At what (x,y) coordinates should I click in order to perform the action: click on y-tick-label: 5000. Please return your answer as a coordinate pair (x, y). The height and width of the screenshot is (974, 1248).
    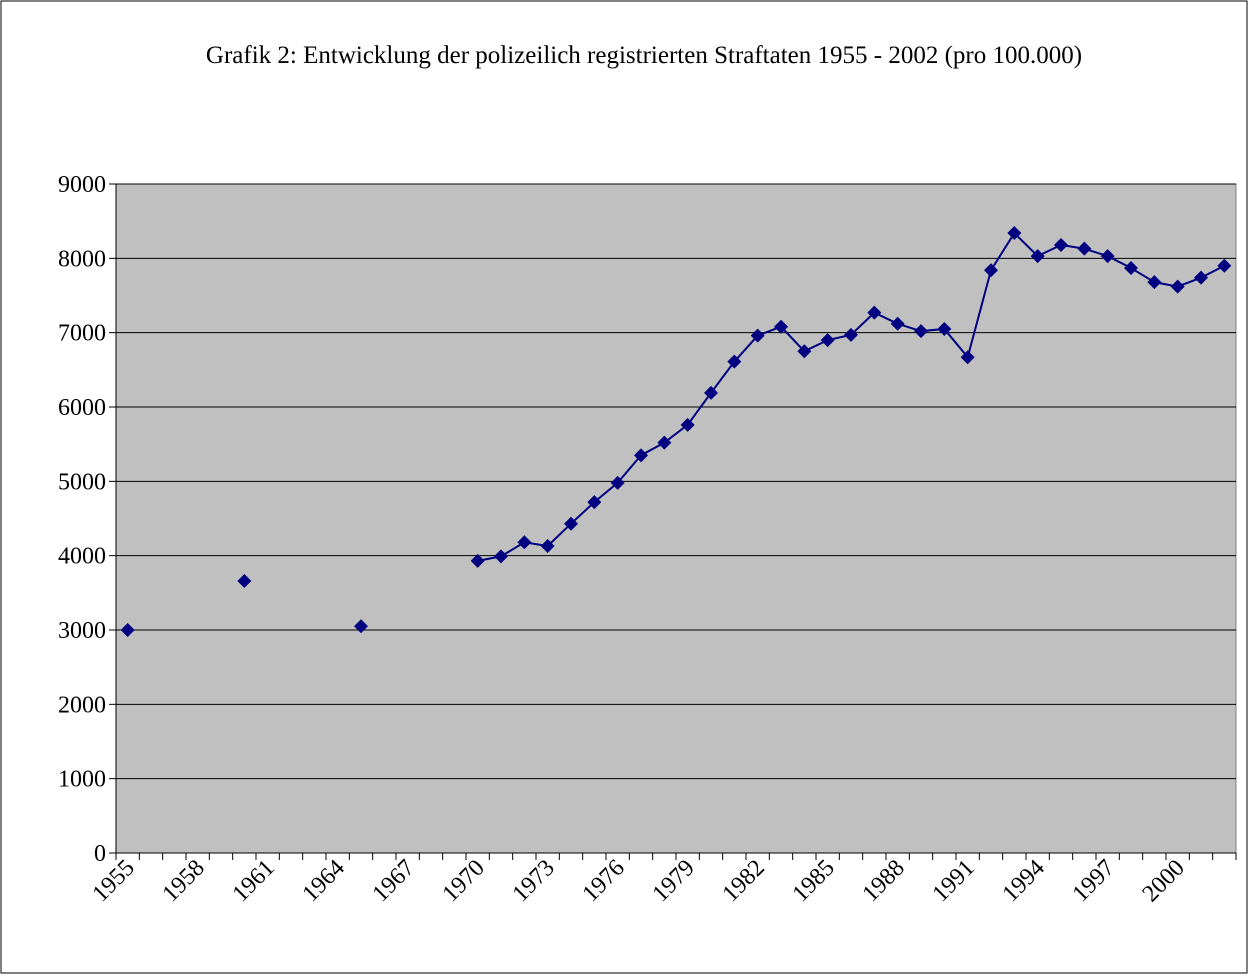
    Looking at the image, I should click on (82, 482).